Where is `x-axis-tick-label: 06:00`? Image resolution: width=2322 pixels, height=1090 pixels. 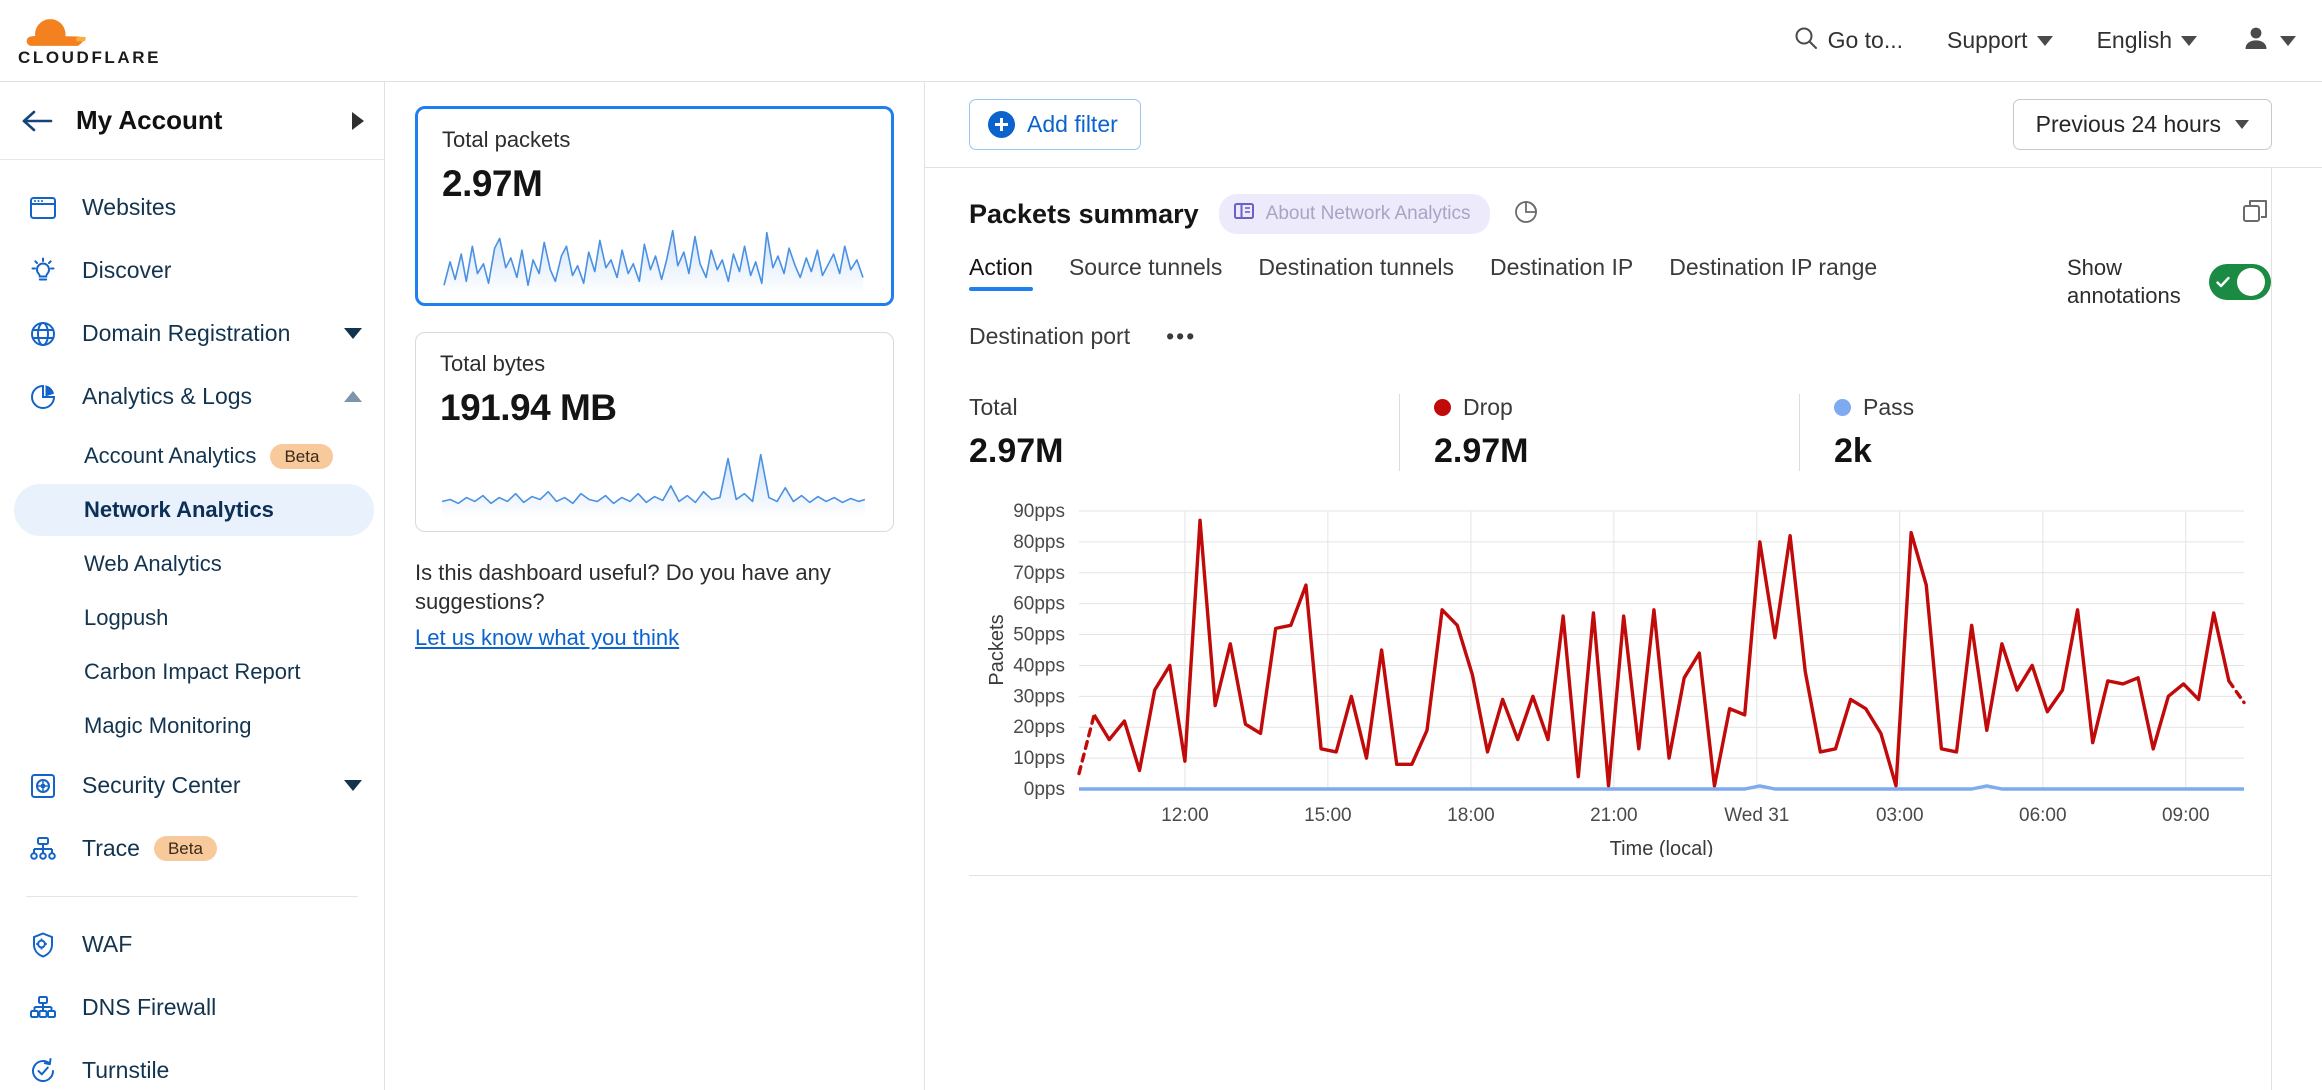
x-axis-tick-label: 06:00 is located at coordinates (2043, 815).